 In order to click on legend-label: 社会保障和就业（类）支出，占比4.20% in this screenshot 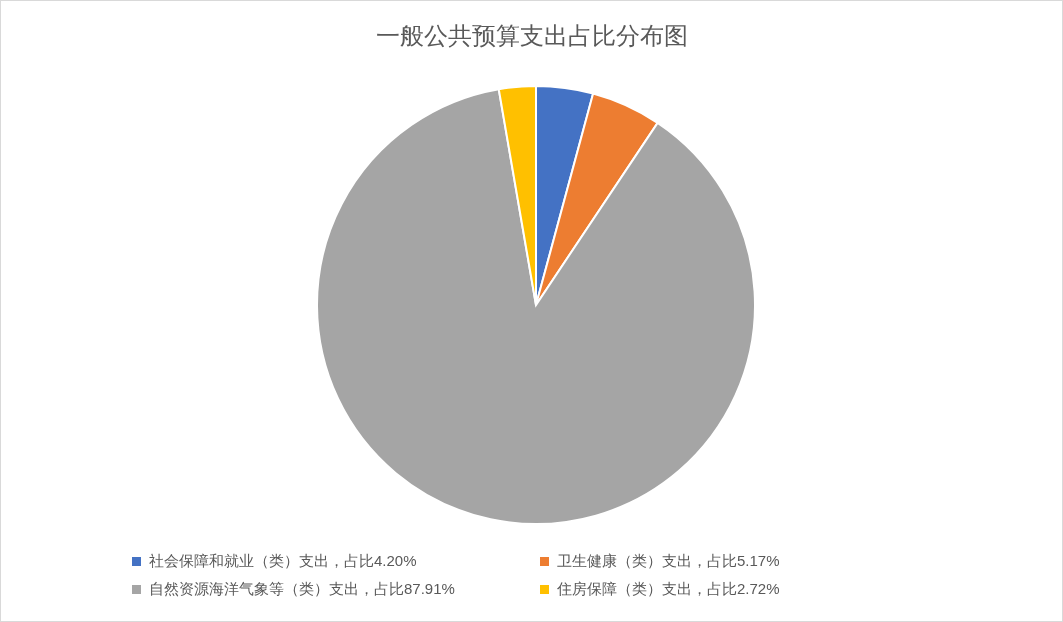, I will do `click(283, 561)`.